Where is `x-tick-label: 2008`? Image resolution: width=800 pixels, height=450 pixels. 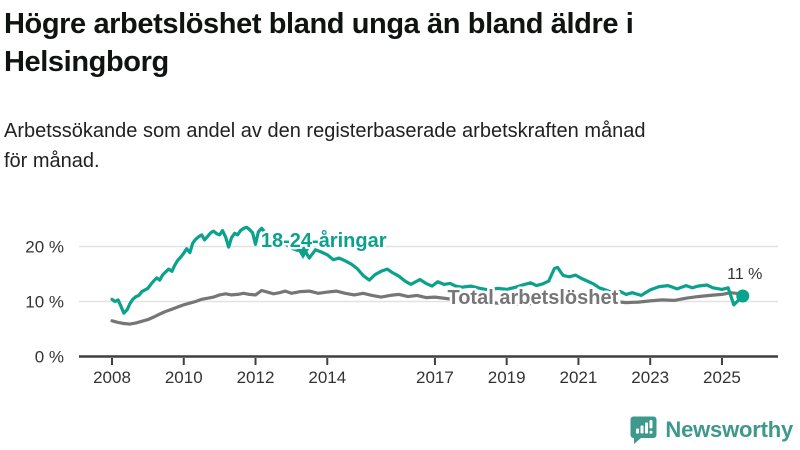
x-tick-label: 2008 is located at coordinates (112, 377).